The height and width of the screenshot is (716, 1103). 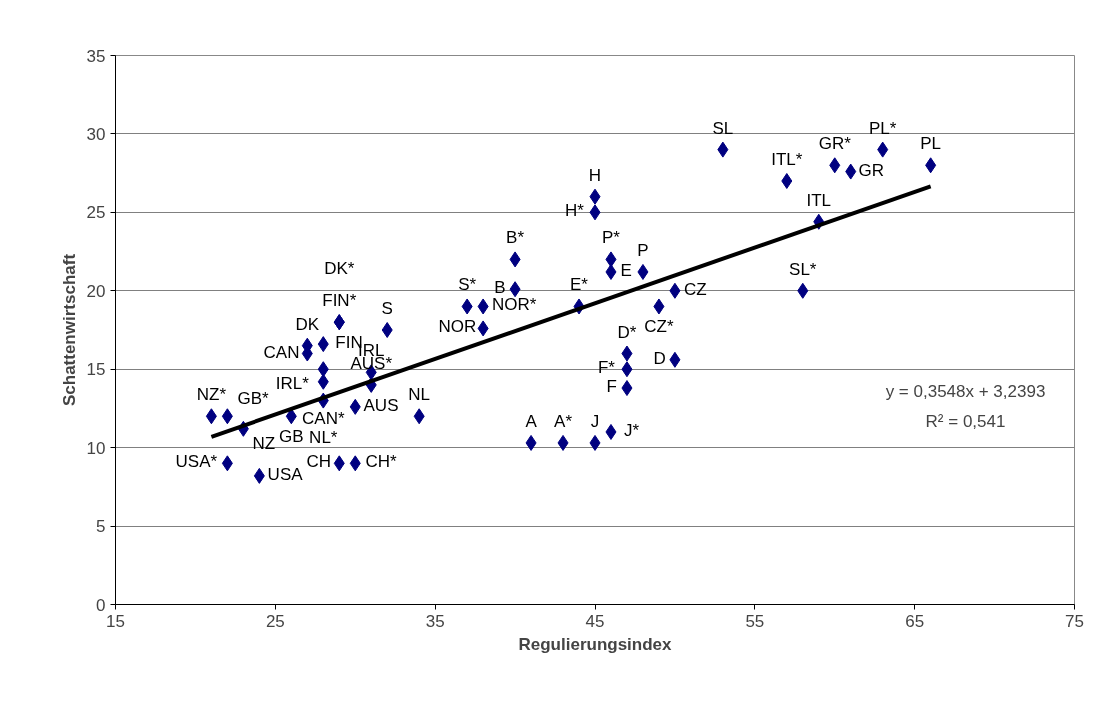 I want to click on data-label: H, so click(x=595, y=175).